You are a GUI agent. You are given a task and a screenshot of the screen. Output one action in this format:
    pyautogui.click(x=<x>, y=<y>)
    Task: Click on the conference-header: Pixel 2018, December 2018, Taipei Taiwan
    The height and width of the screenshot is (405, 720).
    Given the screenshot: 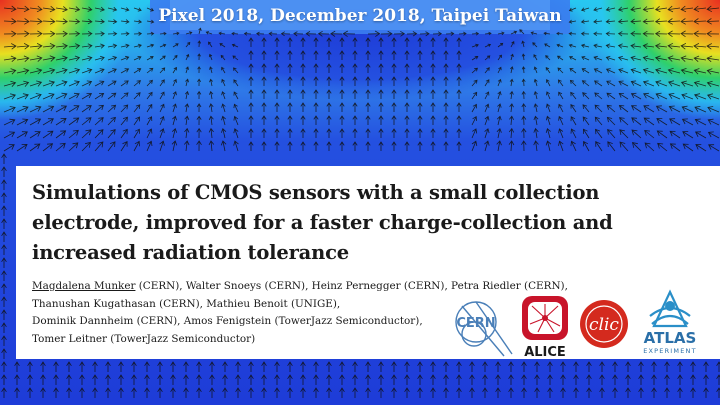 What is the action you would take?
    pyautogui.click(x=360, y=16)
    